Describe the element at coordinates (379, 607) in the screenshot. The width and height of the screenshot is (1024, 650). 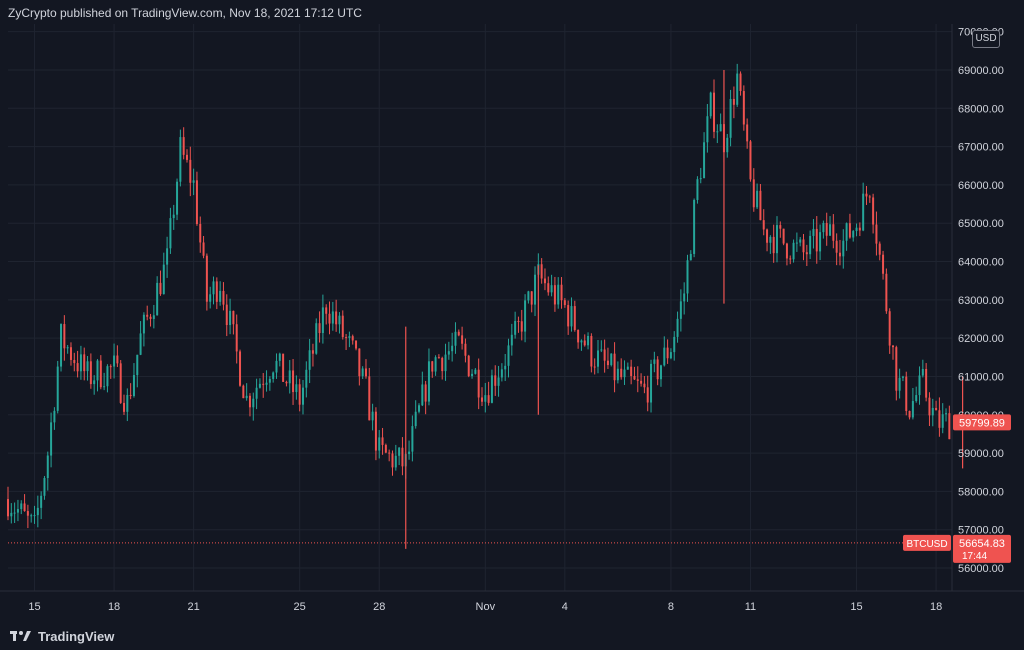
I see `x-tick-label: 28` at that location.